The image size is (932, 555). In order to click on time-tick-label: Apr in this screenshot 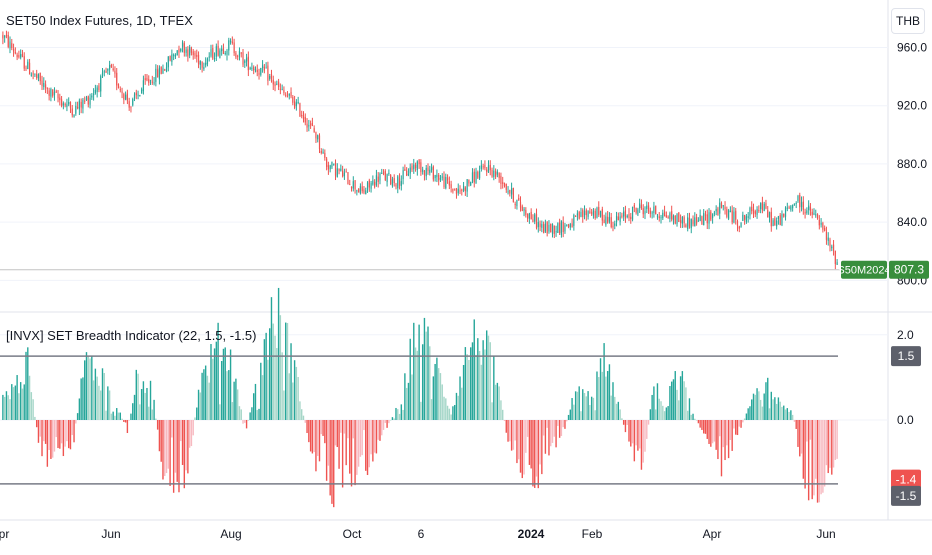, I will do `click(4, 534)`.